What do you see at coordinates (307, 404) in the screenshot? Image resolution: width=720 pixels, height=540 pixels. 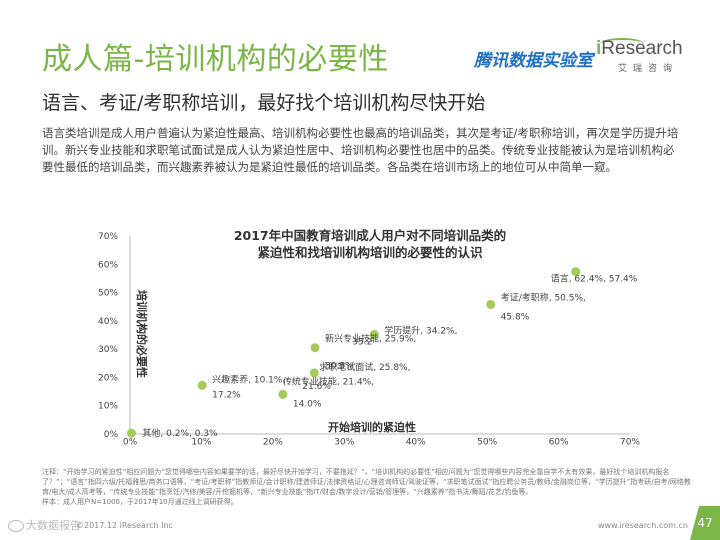 I see `point-label: 14.0%` at bounding box center [307, 404].